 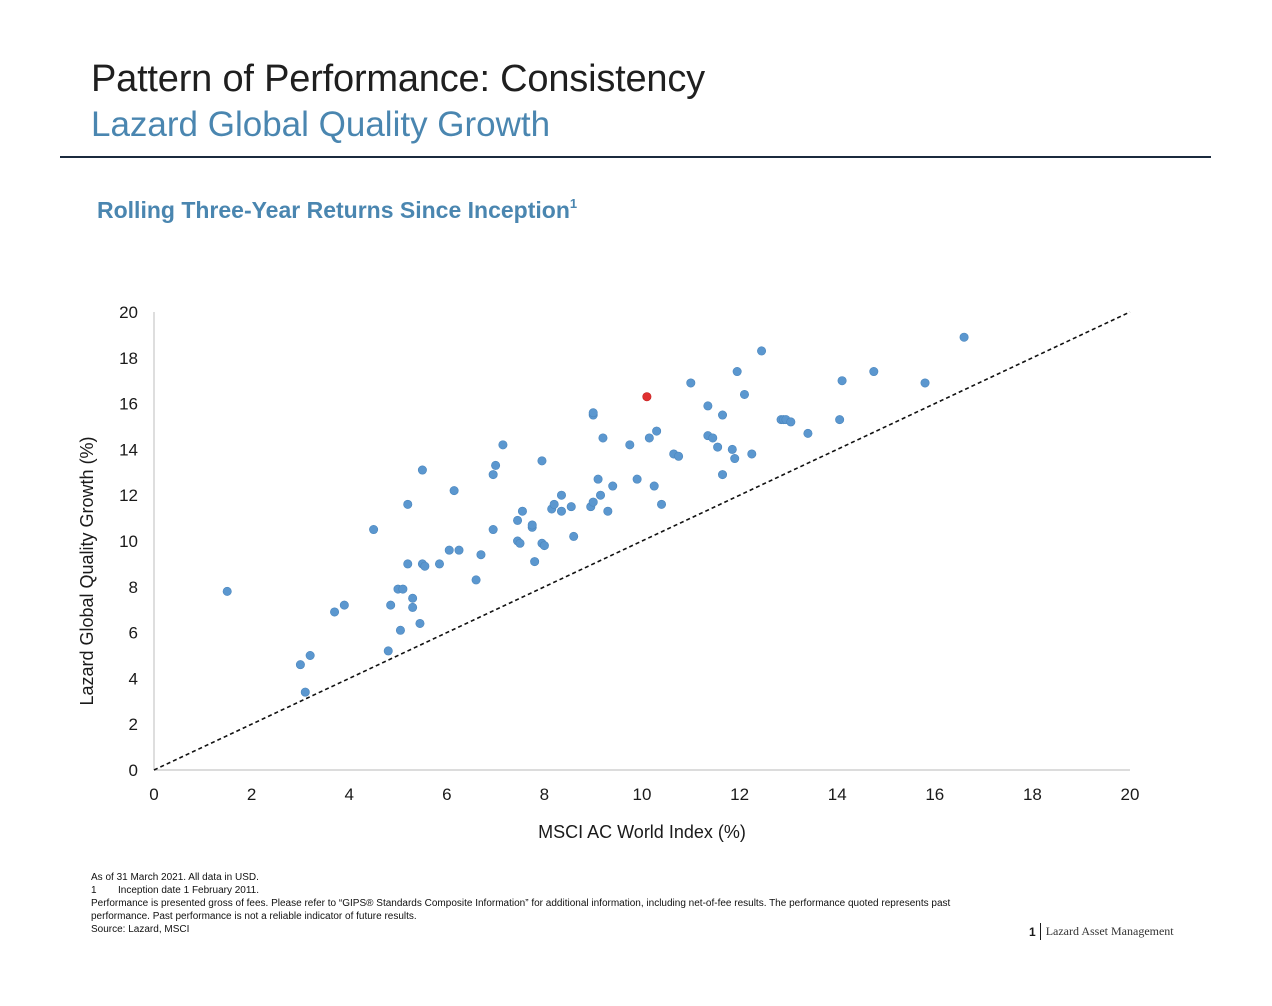 What do you see at coordinates (1040, 931) in the screenshot?
I see `footer-divider` at bounding box center [1040, 931].